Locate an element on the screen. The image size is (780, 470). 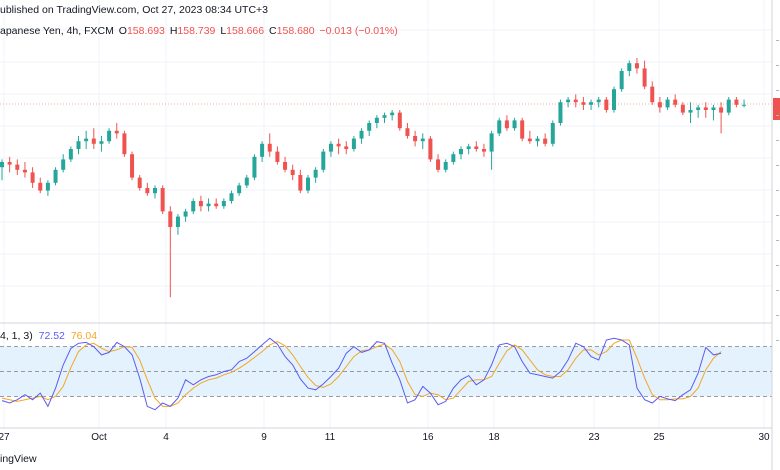
price-marker is located at coordinates (776, 109).